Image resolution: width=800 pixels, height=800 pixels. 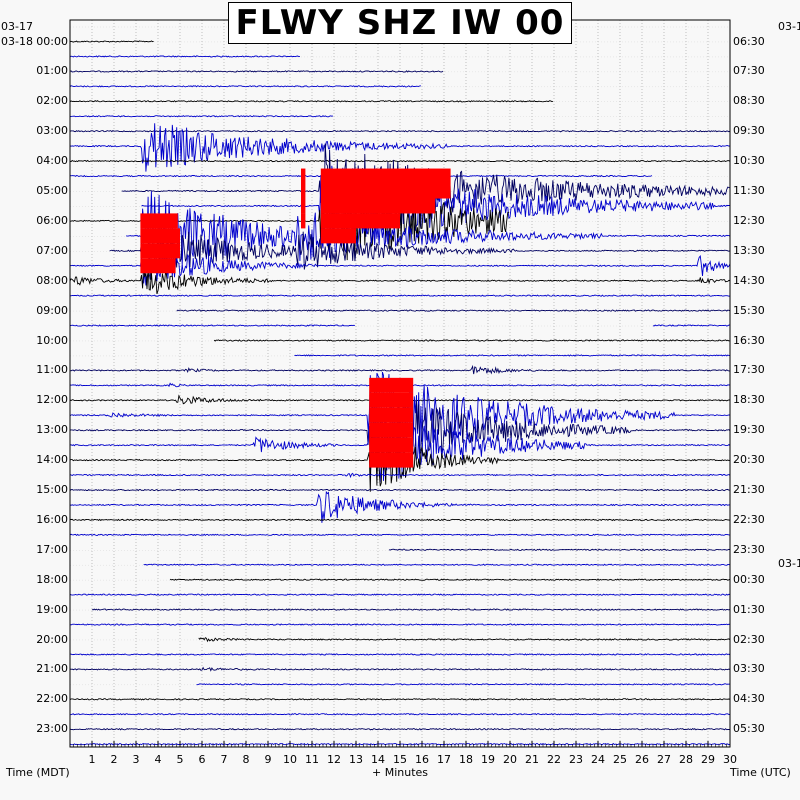 What do you see at coordinates (136, 759) in the screenshot?
I see `x-tick-label: 3` at bounding box center [136, 759].